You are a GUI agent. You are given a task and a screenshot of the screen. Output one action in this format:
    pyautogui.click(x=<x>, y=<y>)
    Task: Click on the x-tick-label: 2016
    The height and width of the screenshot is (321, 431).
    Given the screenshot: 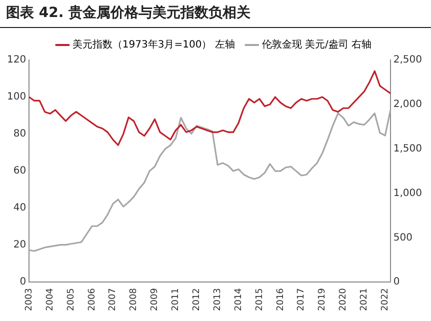 What is the action you would take?
    pyautogui.click(x=281, y=299)
    